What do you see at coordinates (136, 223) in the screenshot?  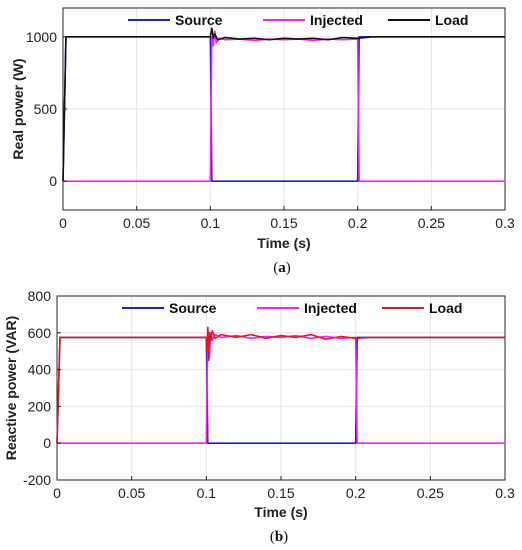 I see `x-tick-label-a-1: 0.05` at bounding box center [136, 223].